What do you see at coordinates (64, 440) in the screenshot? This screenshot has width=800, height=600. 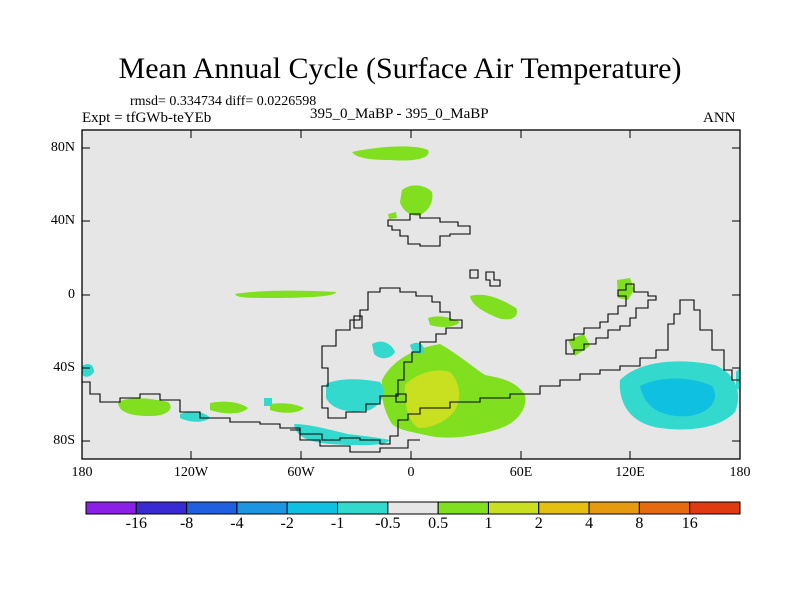 I see `lat-tick-label: 80S` at bounding box center [64, 440].